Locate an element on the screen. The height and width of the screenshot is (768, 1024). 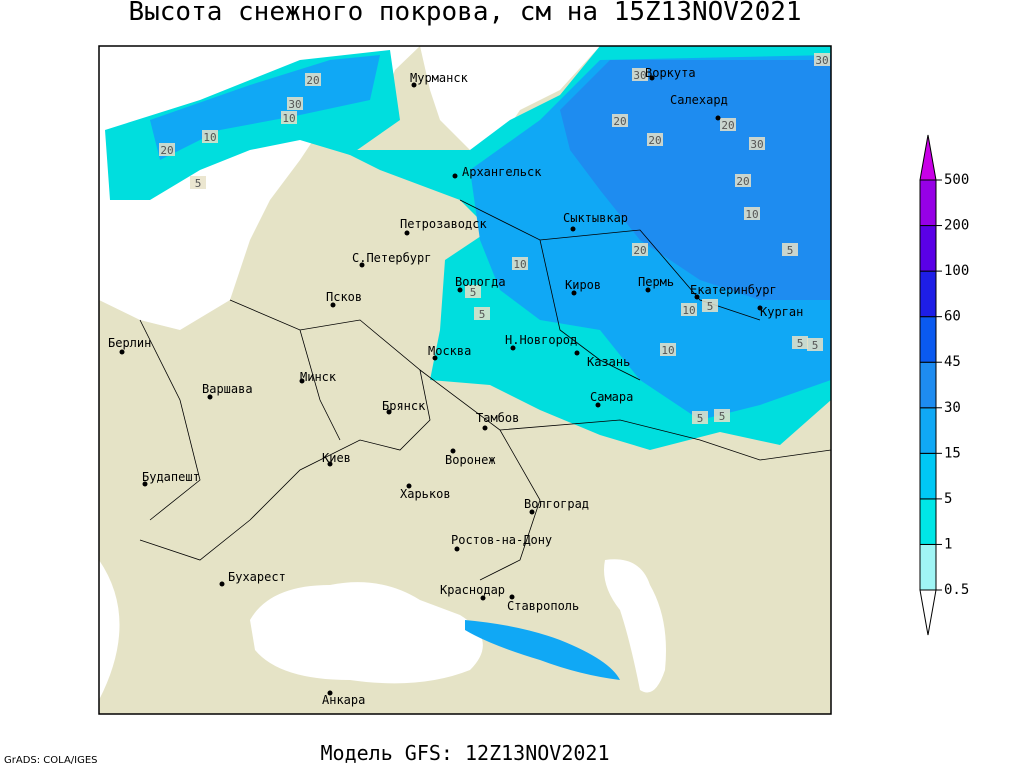
colorbar-label: 0.5 is located at coordinates (956, 590).